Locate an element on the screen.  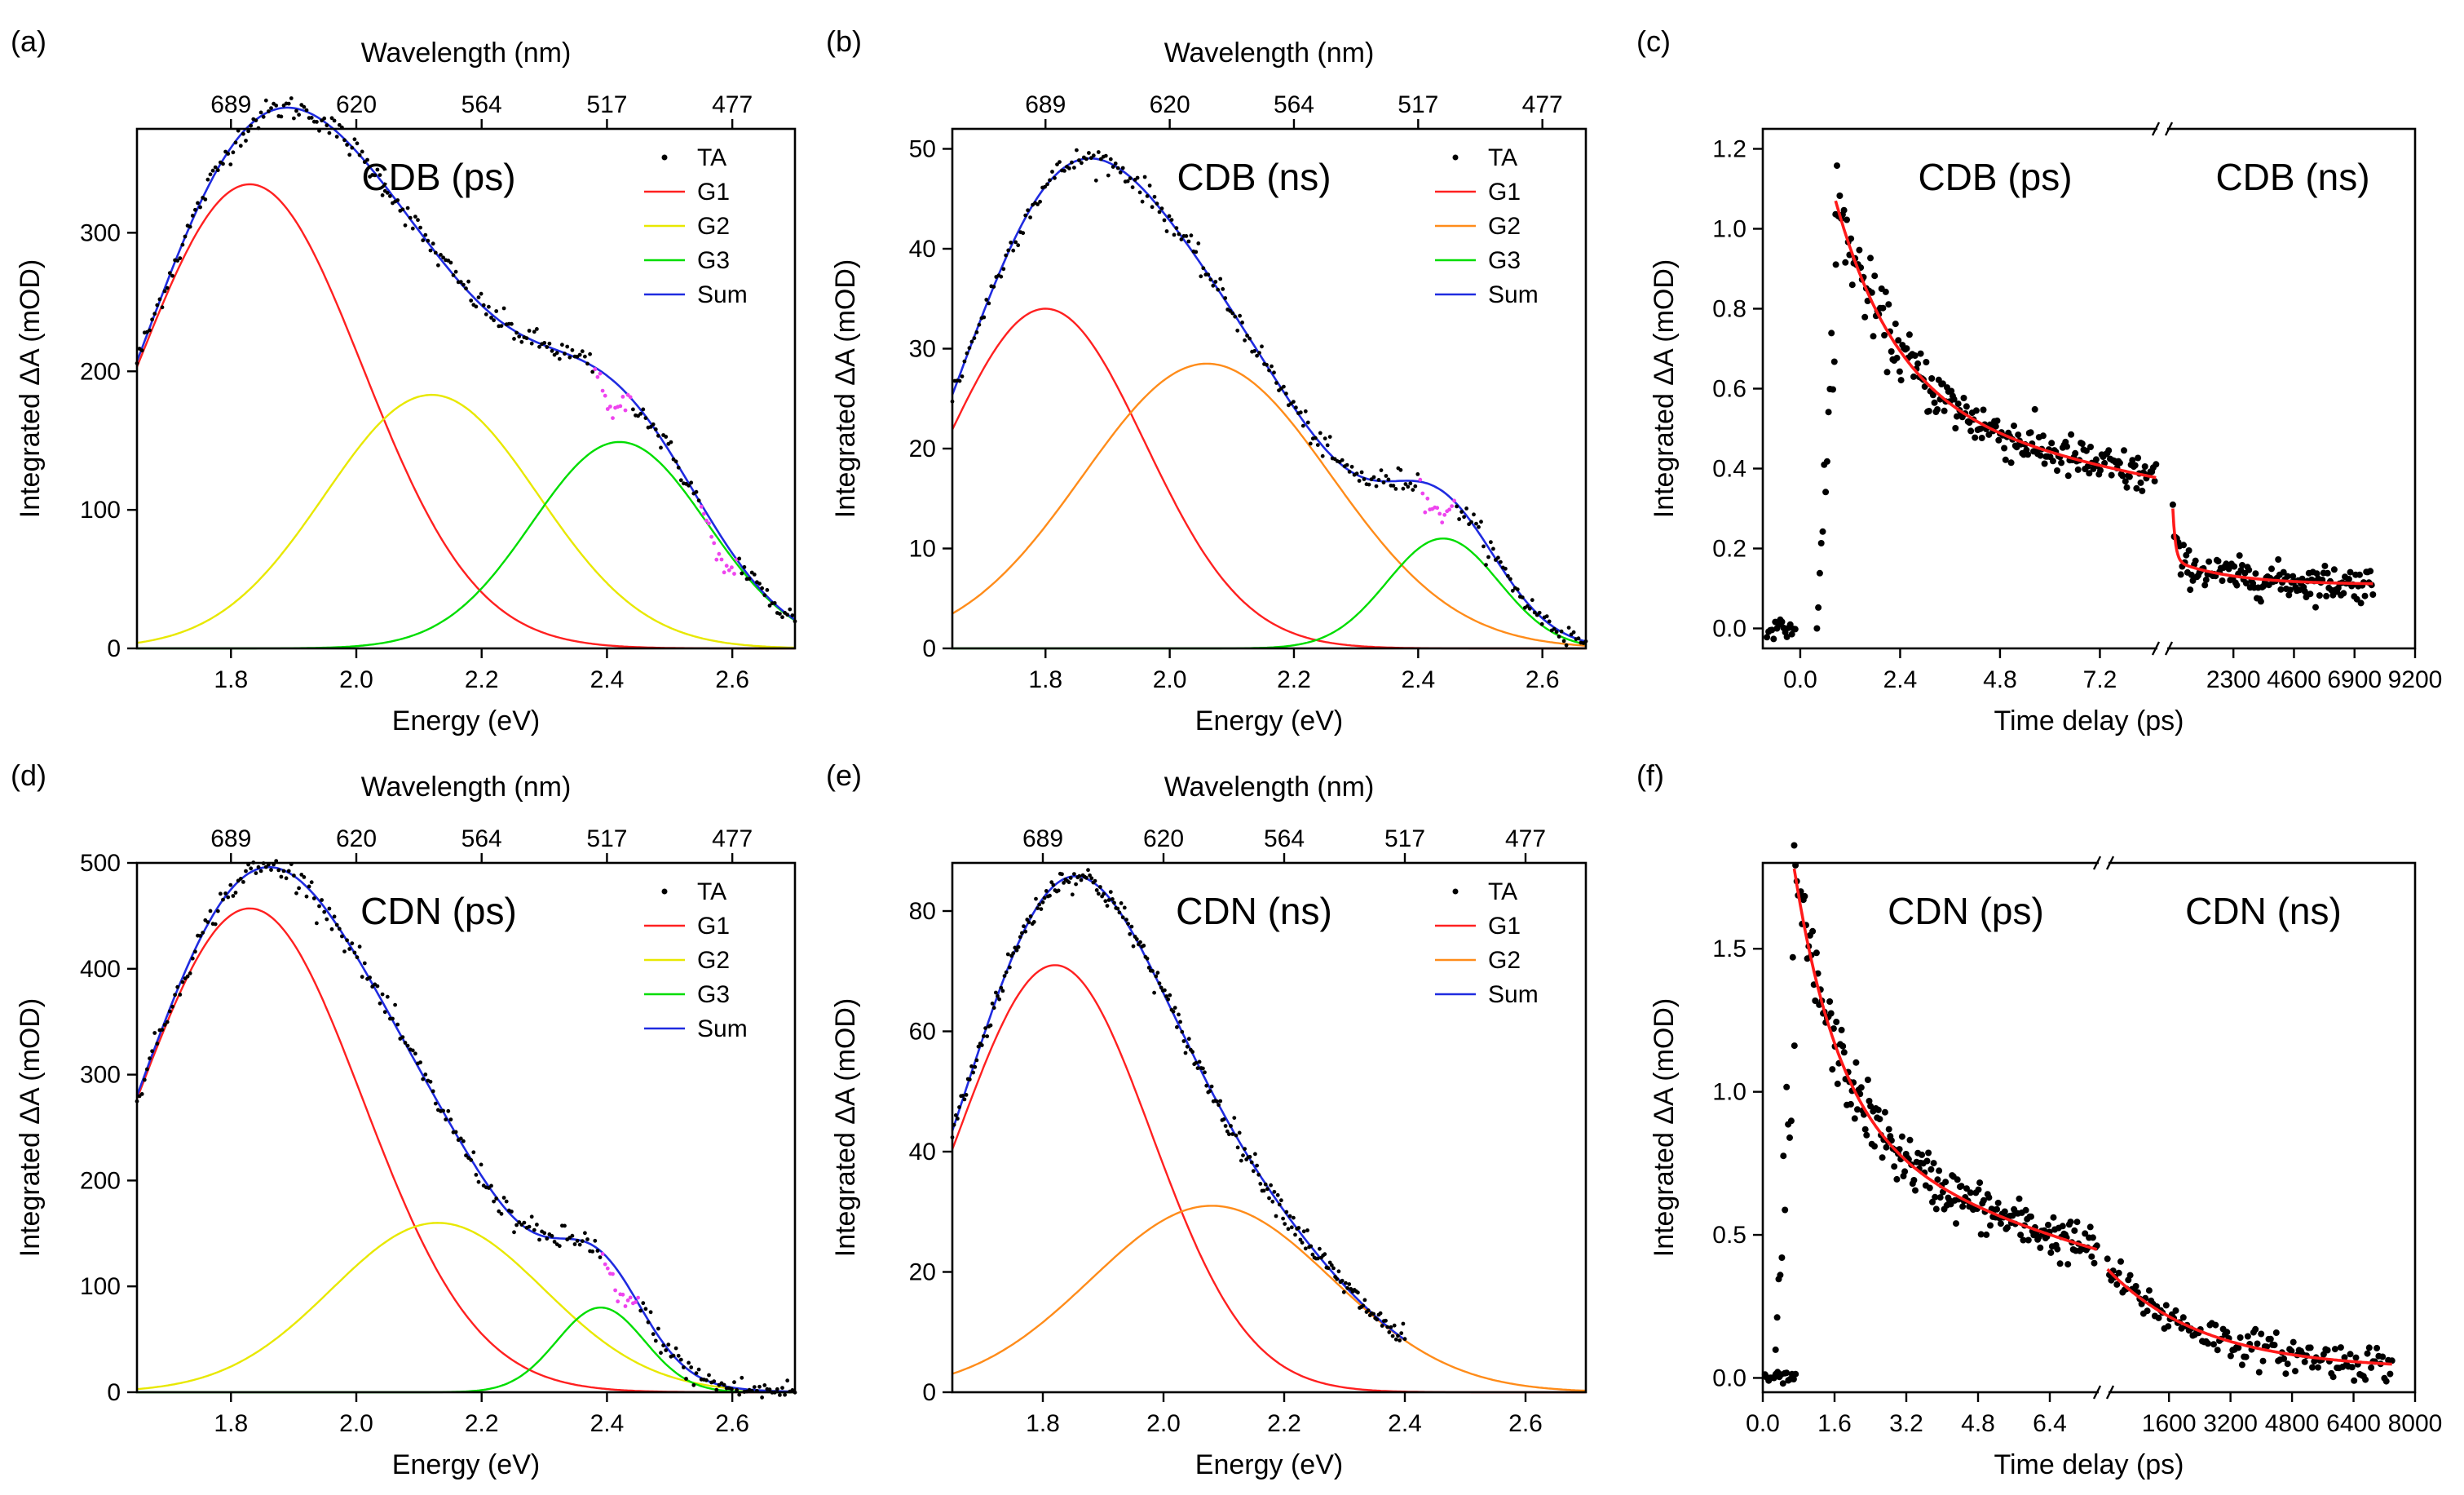
axis-break-mark is located at coordinates (2110, 1392).